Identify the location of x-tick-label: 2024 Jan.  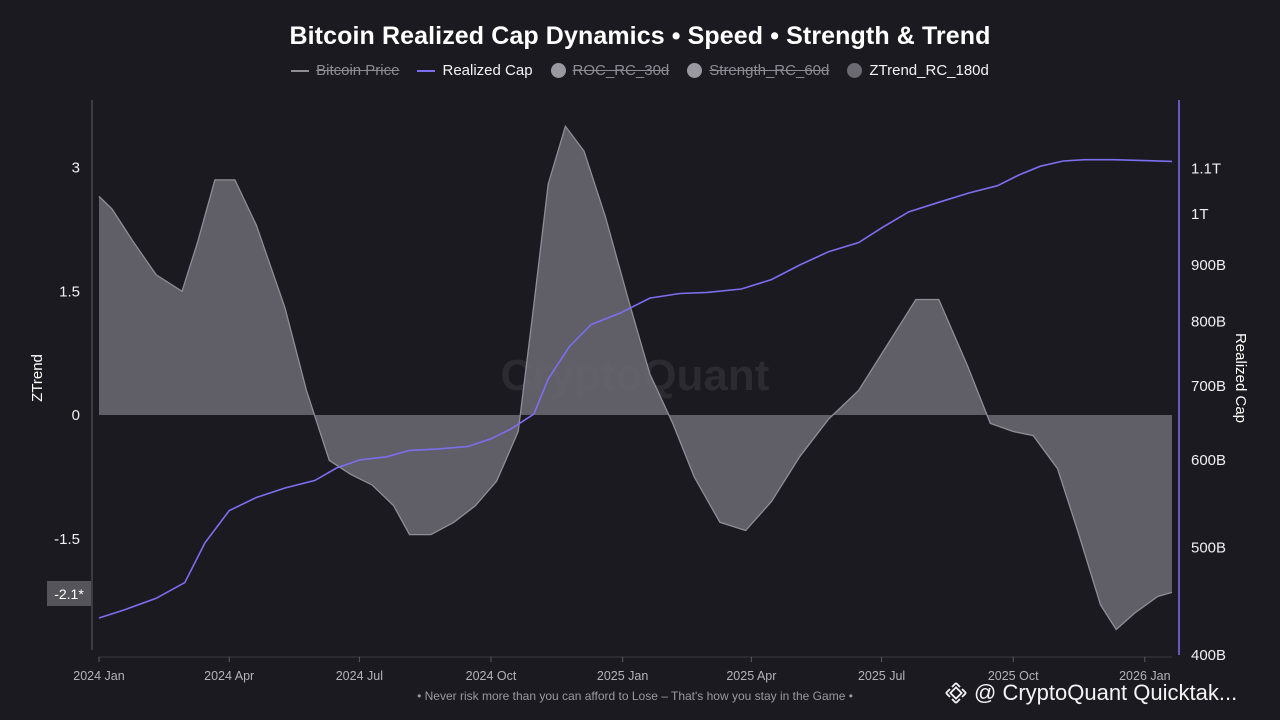
(98, 676).